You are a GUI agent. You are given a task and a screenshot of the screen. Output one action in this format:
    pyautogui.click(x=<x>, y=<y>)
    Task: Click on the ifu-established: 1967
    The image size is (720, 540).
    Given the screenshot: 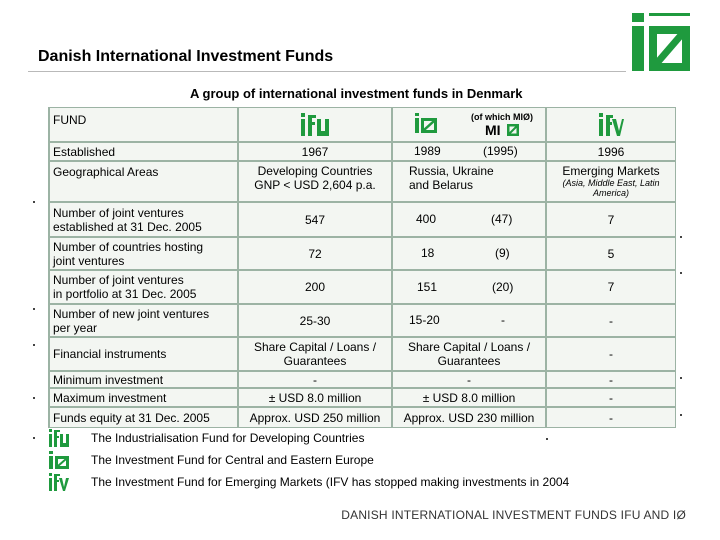 What is the action you would take?
    pyautogui.click(x=315, y=151)
    